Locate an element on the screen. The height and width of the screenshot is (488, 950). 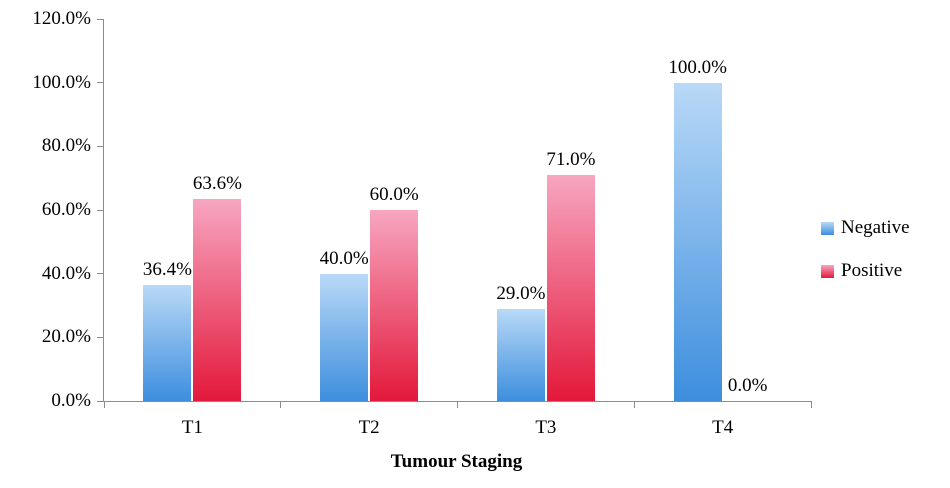
y-axis-tick-label: 100.0% is located at coordinates (61, 82).